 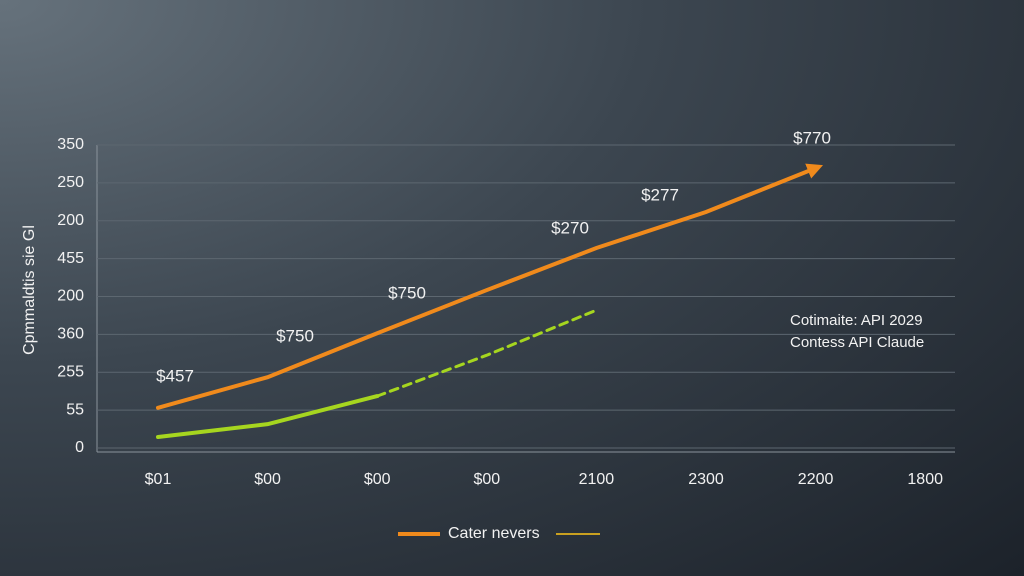 What do you see at coordinates (660, 194) in the screenshot?
I see `data-annotation: $277` at bounding box center [660, 194].